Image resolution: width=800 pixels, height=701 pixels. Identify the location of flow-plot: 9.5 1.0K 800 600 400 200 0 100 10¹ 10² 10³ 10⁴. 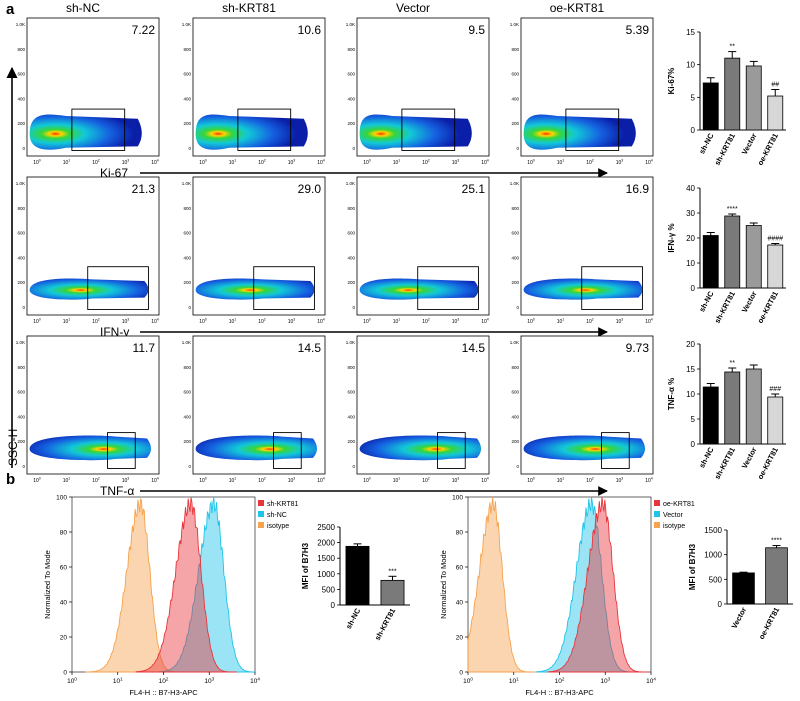
(418, 92).